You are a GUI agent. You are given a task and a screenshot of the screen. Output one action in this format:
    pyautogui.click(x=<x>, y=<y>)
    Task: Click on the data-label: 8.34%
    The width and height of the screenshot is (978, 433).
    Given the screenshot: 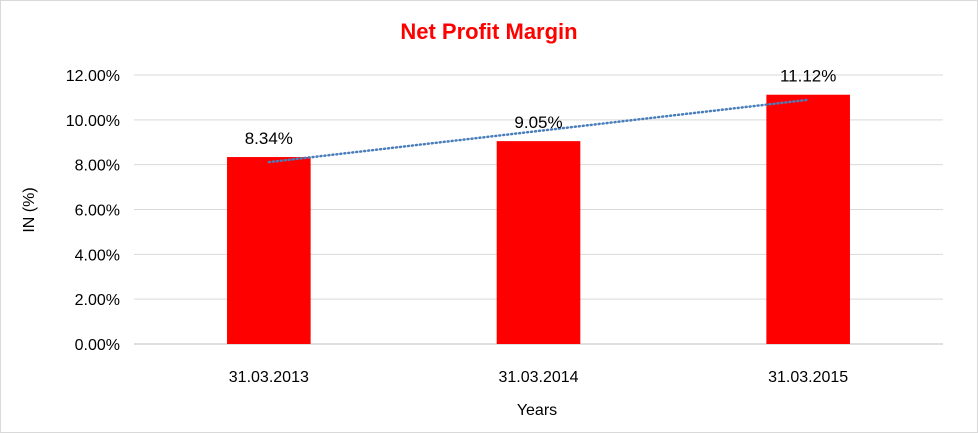 What is the action you would take?
    pyautogui.click(x=269, y=138)
    